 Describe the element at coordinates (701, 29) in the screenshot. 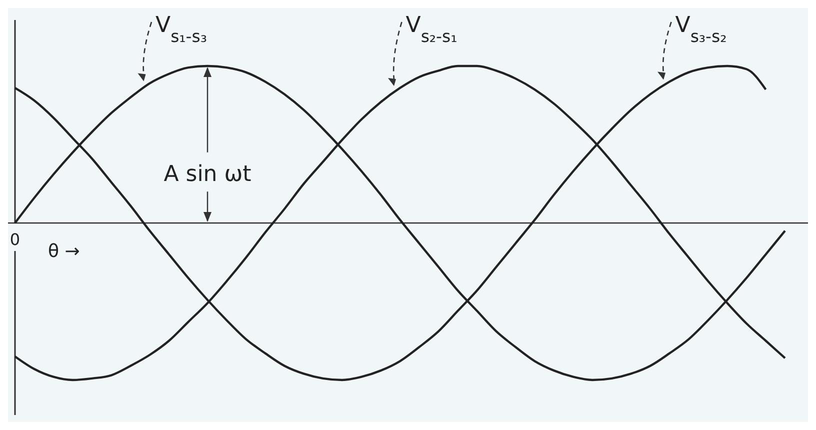

I see `series-label: V$_{s₃-s₂}$` at that location.